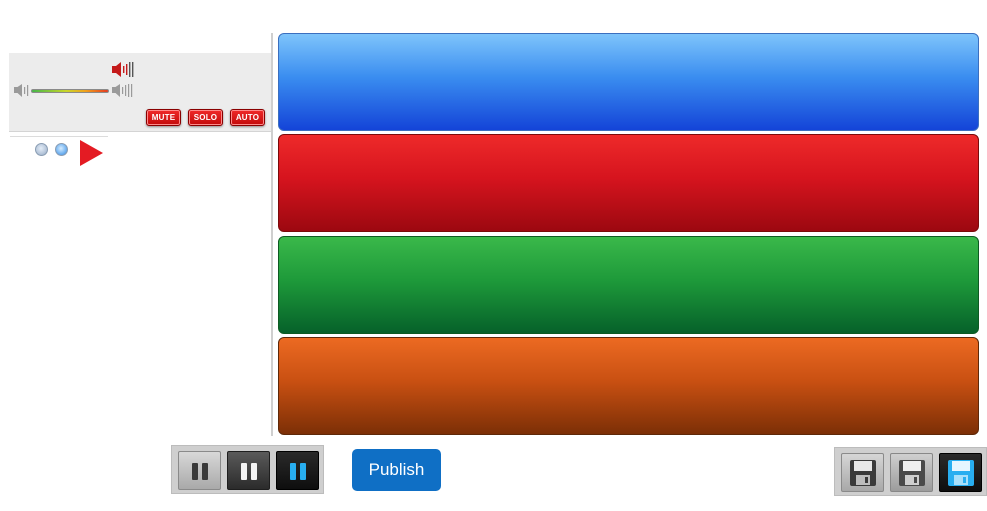 This screenshot has width=987, height=511. Describe the element at coordinates (205, 117) in the screenshot. I see `solo-button: SOLO` at that location.